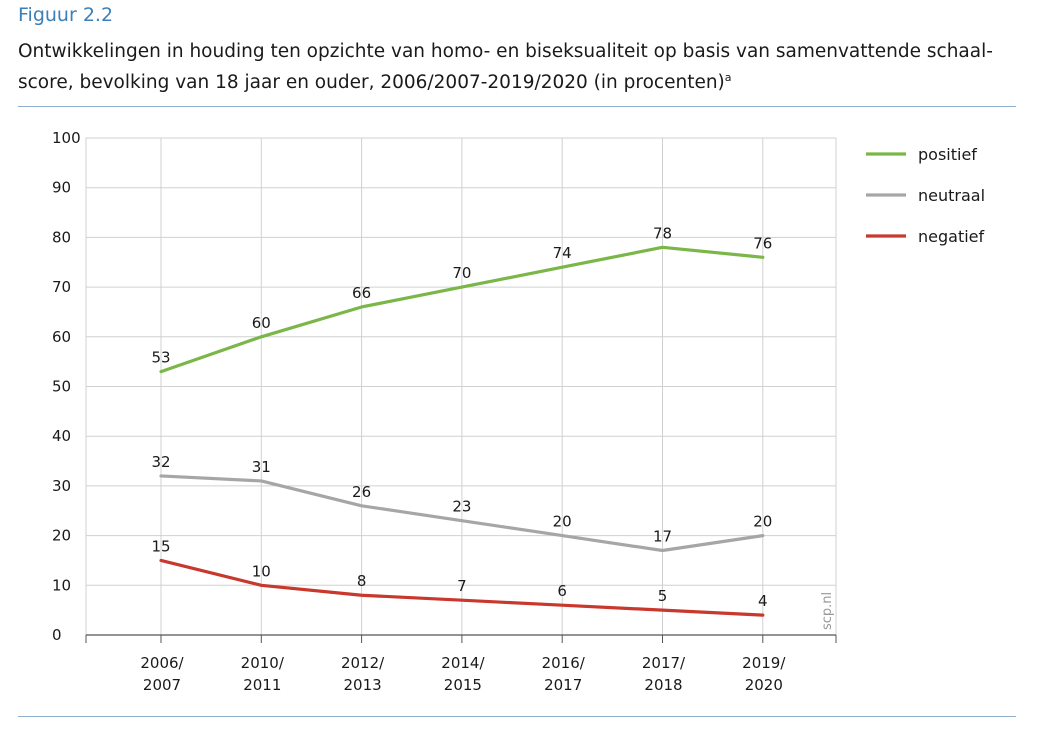  Describe the element at coordinates (517, 716) in the screenshot. I see `bottom-rule` at that location.